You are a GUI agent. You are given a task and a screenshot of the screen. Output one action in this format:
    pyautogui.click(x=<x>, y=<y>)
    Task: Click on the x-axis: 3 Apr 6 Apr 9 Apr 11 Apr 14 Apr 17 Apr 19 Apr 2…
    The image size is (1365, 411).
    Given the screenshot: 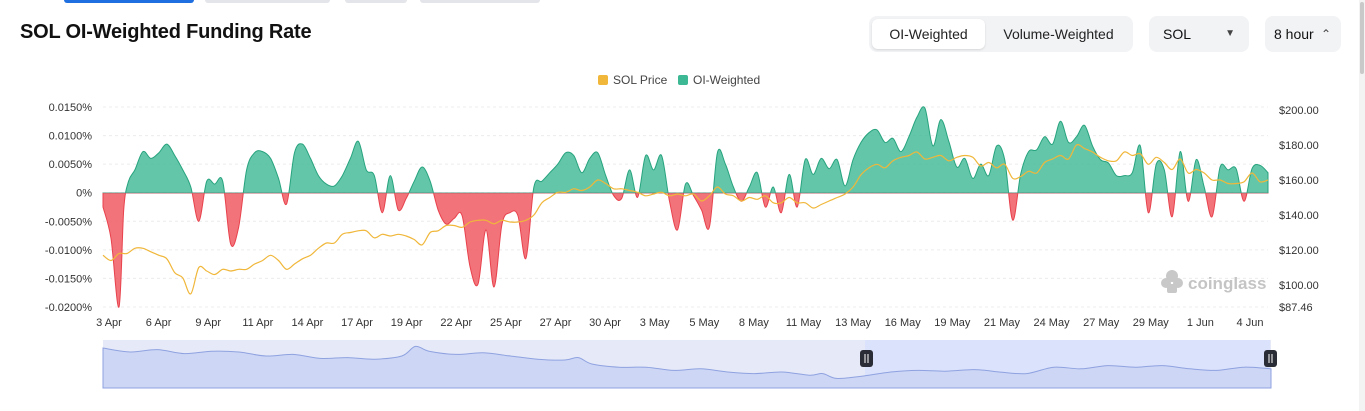 What is the action you would take?
    pyautogui.click(x=679, y=323)
    